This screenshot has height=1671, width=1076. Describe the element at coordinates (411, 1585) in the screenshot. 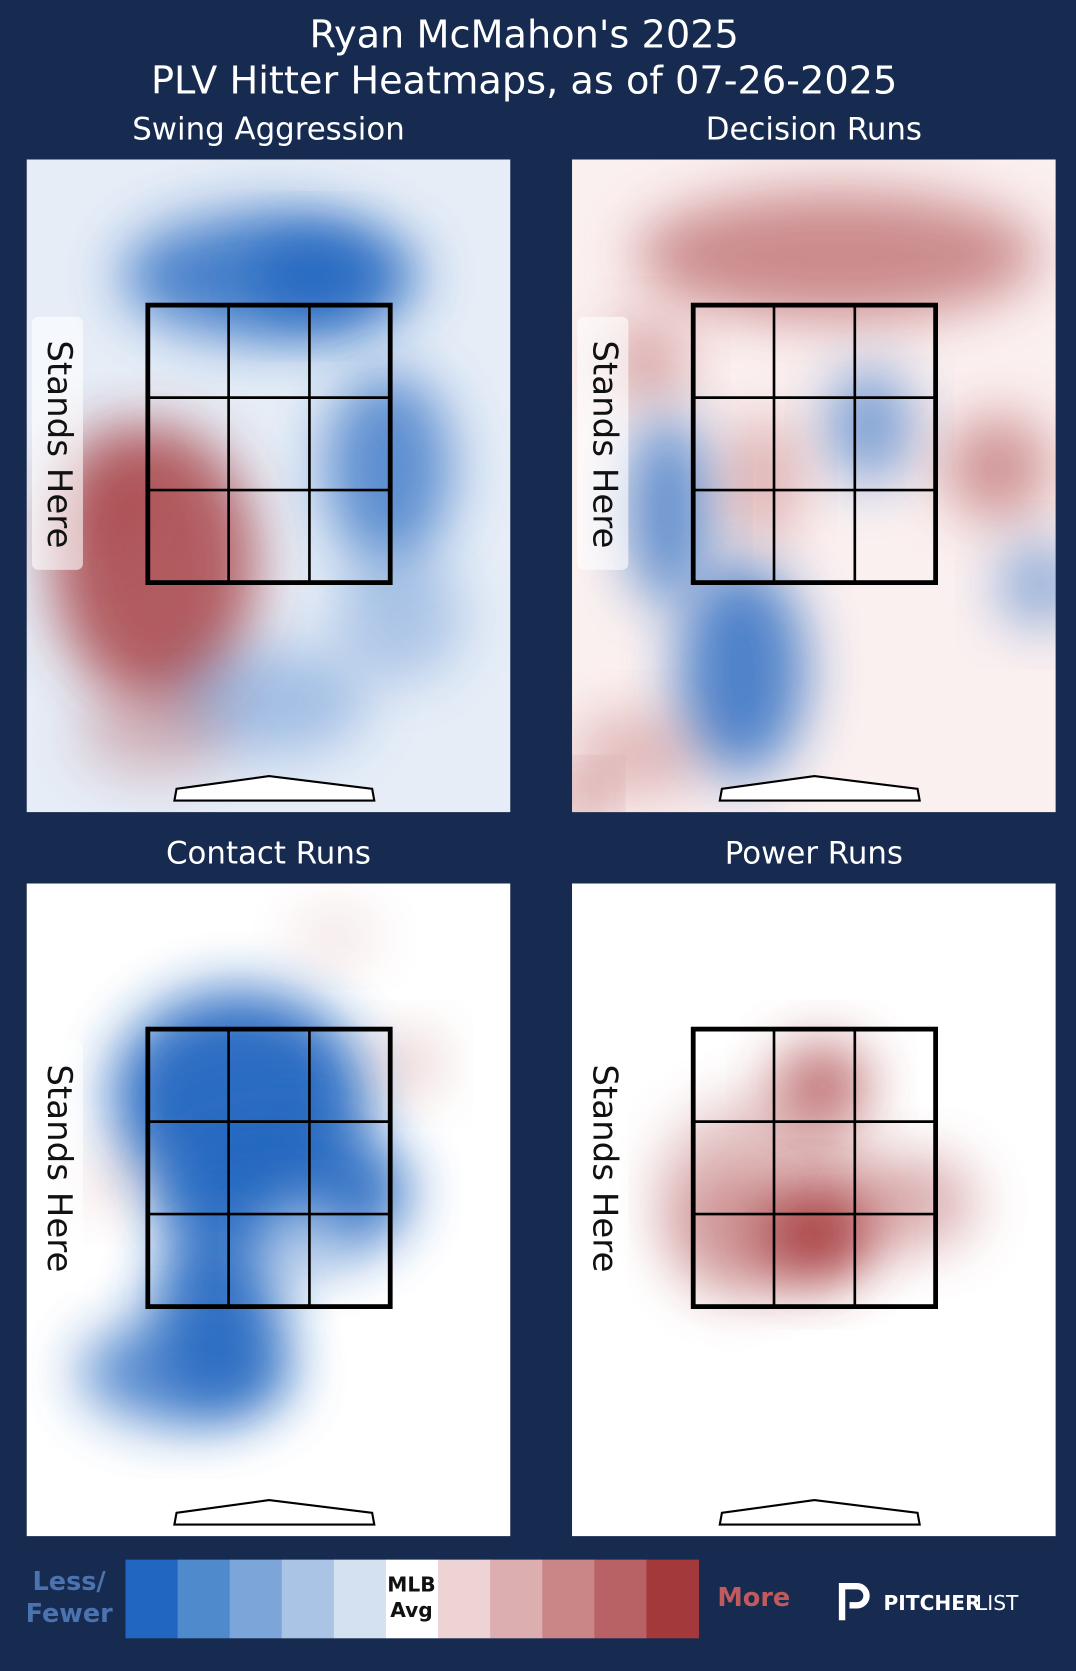

I see `legend-mid: MLB` at that location.